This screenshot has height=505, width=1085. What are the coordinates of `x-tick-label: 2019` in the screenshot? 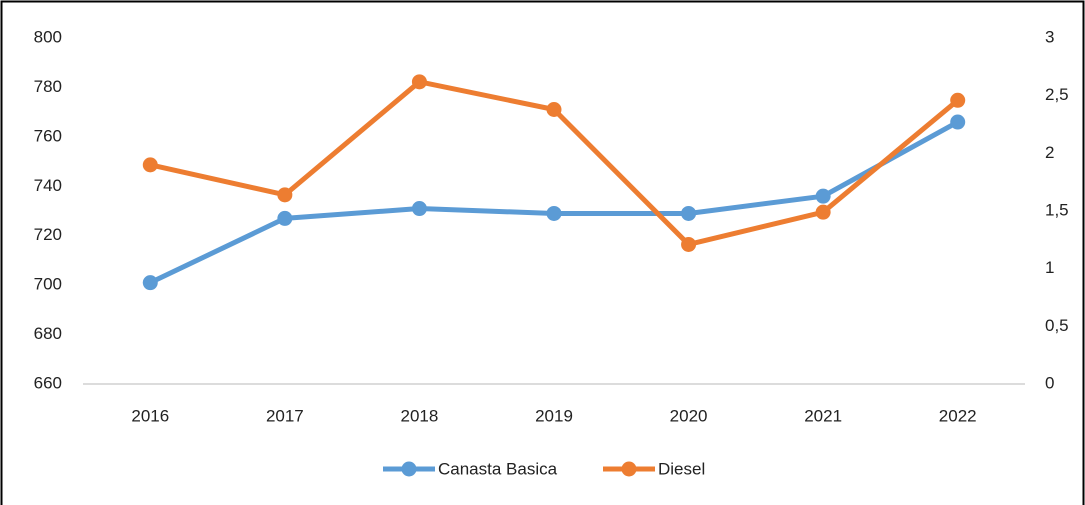 It's located at (554, 415).